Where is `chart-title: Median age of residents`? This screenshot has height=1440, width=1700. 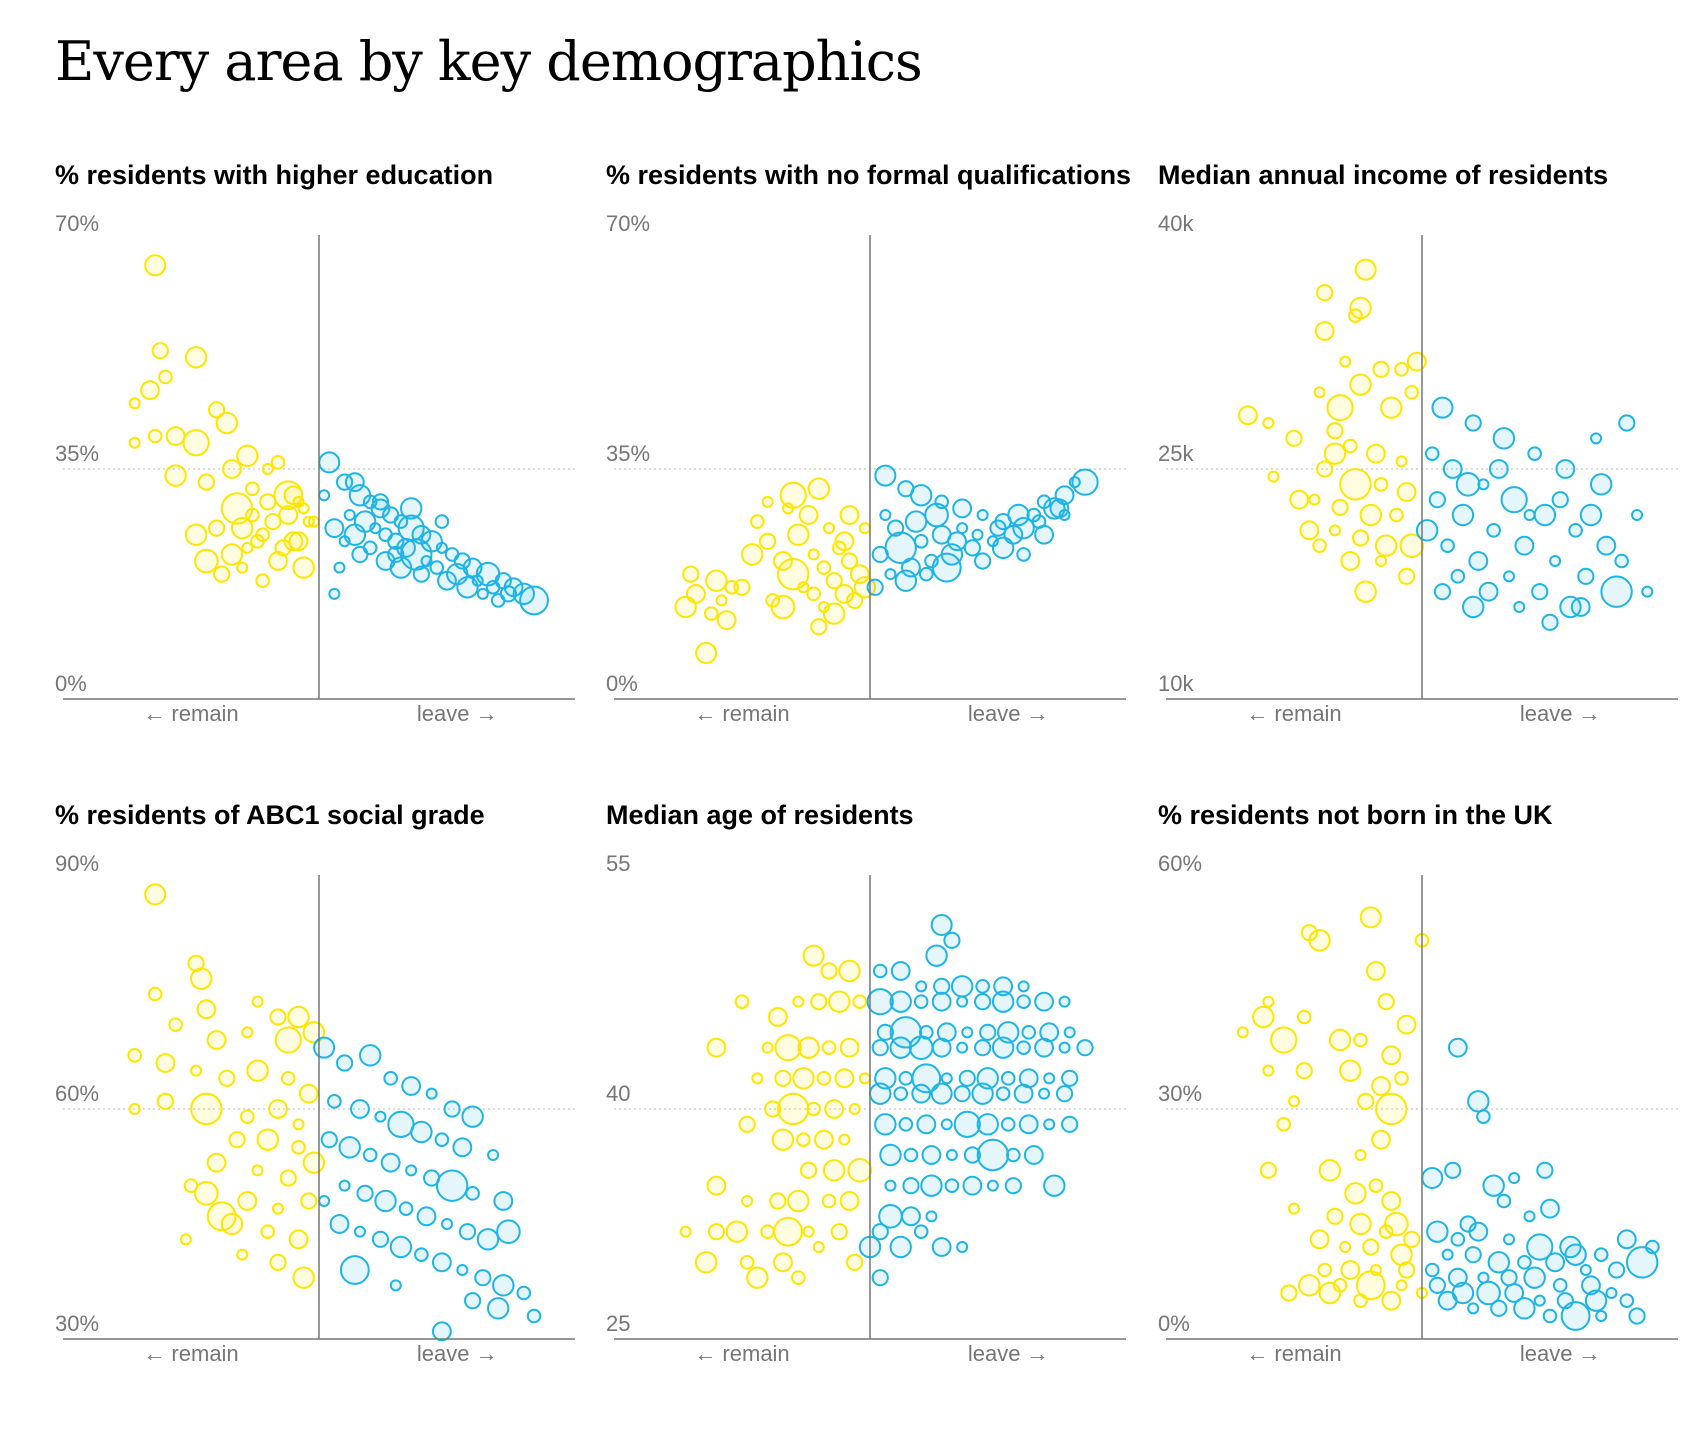
chart-title: Median age of residents is located at coordinates (760, 815).